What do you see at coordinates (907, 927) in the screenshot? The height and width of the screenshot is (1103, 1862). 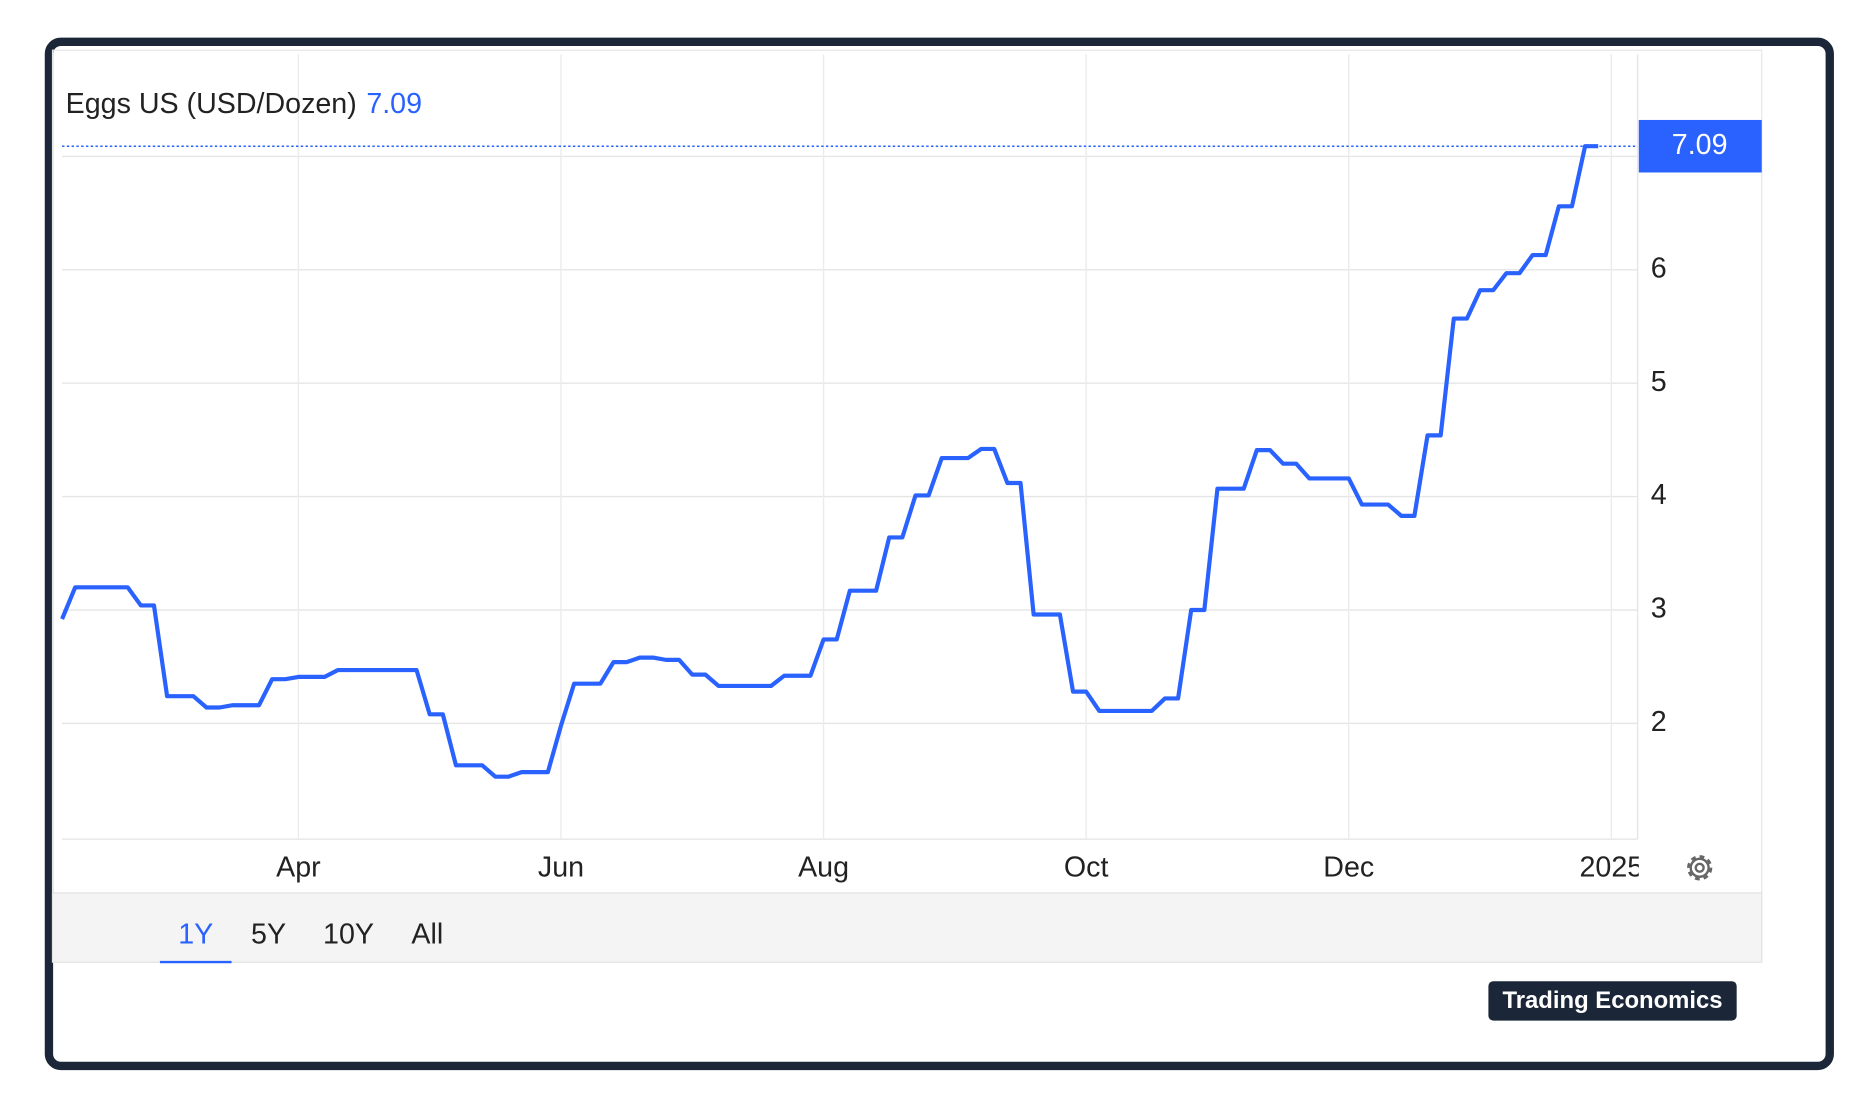 I see `range-bar` at bounding box center [907, 927].